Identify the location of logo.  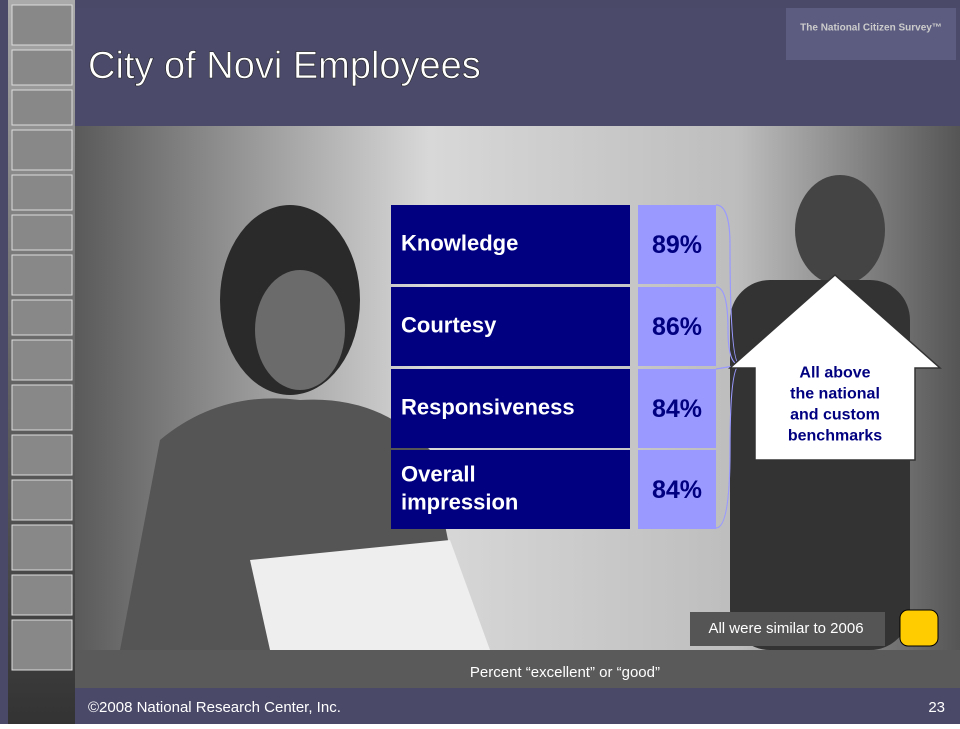
(871, 34).